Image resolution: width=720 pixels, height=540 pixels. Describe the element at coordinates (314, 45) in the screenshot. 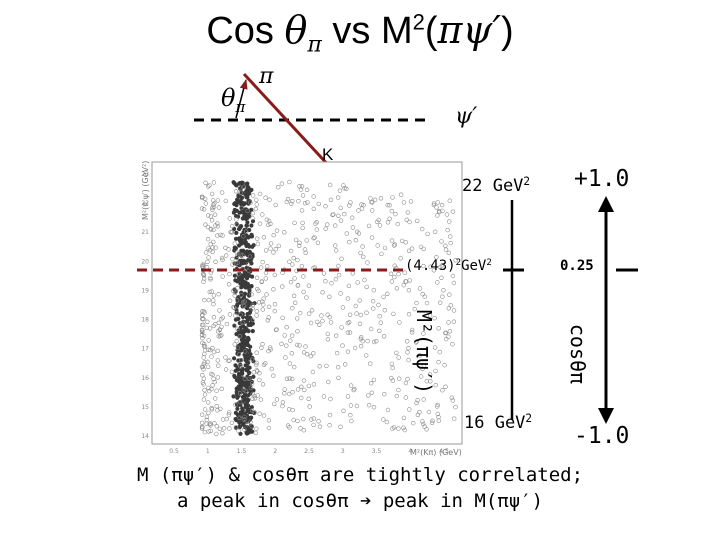

I see `title-pi-sub: π` at that location.